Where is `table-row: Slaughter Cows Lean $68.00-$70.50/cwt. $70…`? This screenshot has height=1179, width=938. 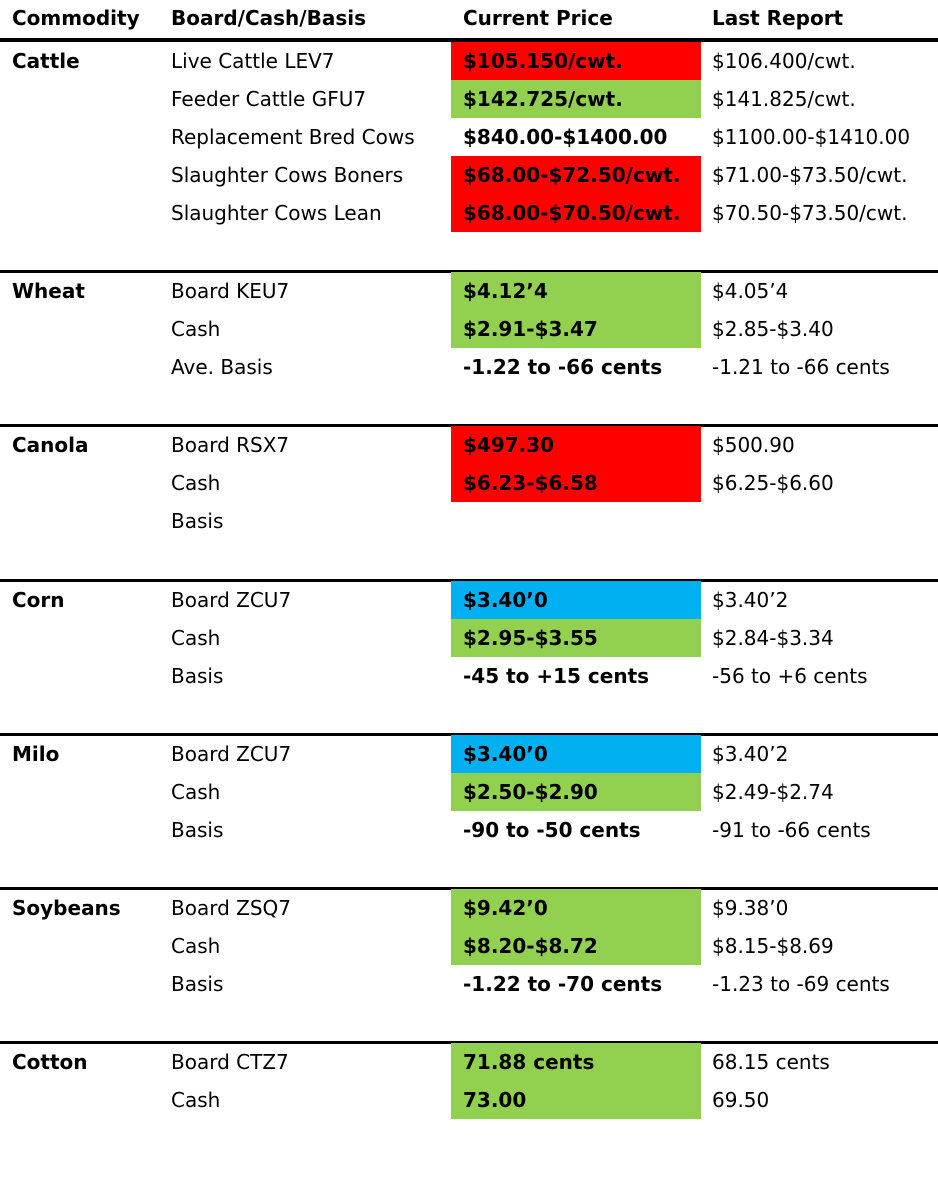
table-row: Slaughter Cows Lean $68.00-$70.50/cwt. $70… is located at coordinates (469, 213).